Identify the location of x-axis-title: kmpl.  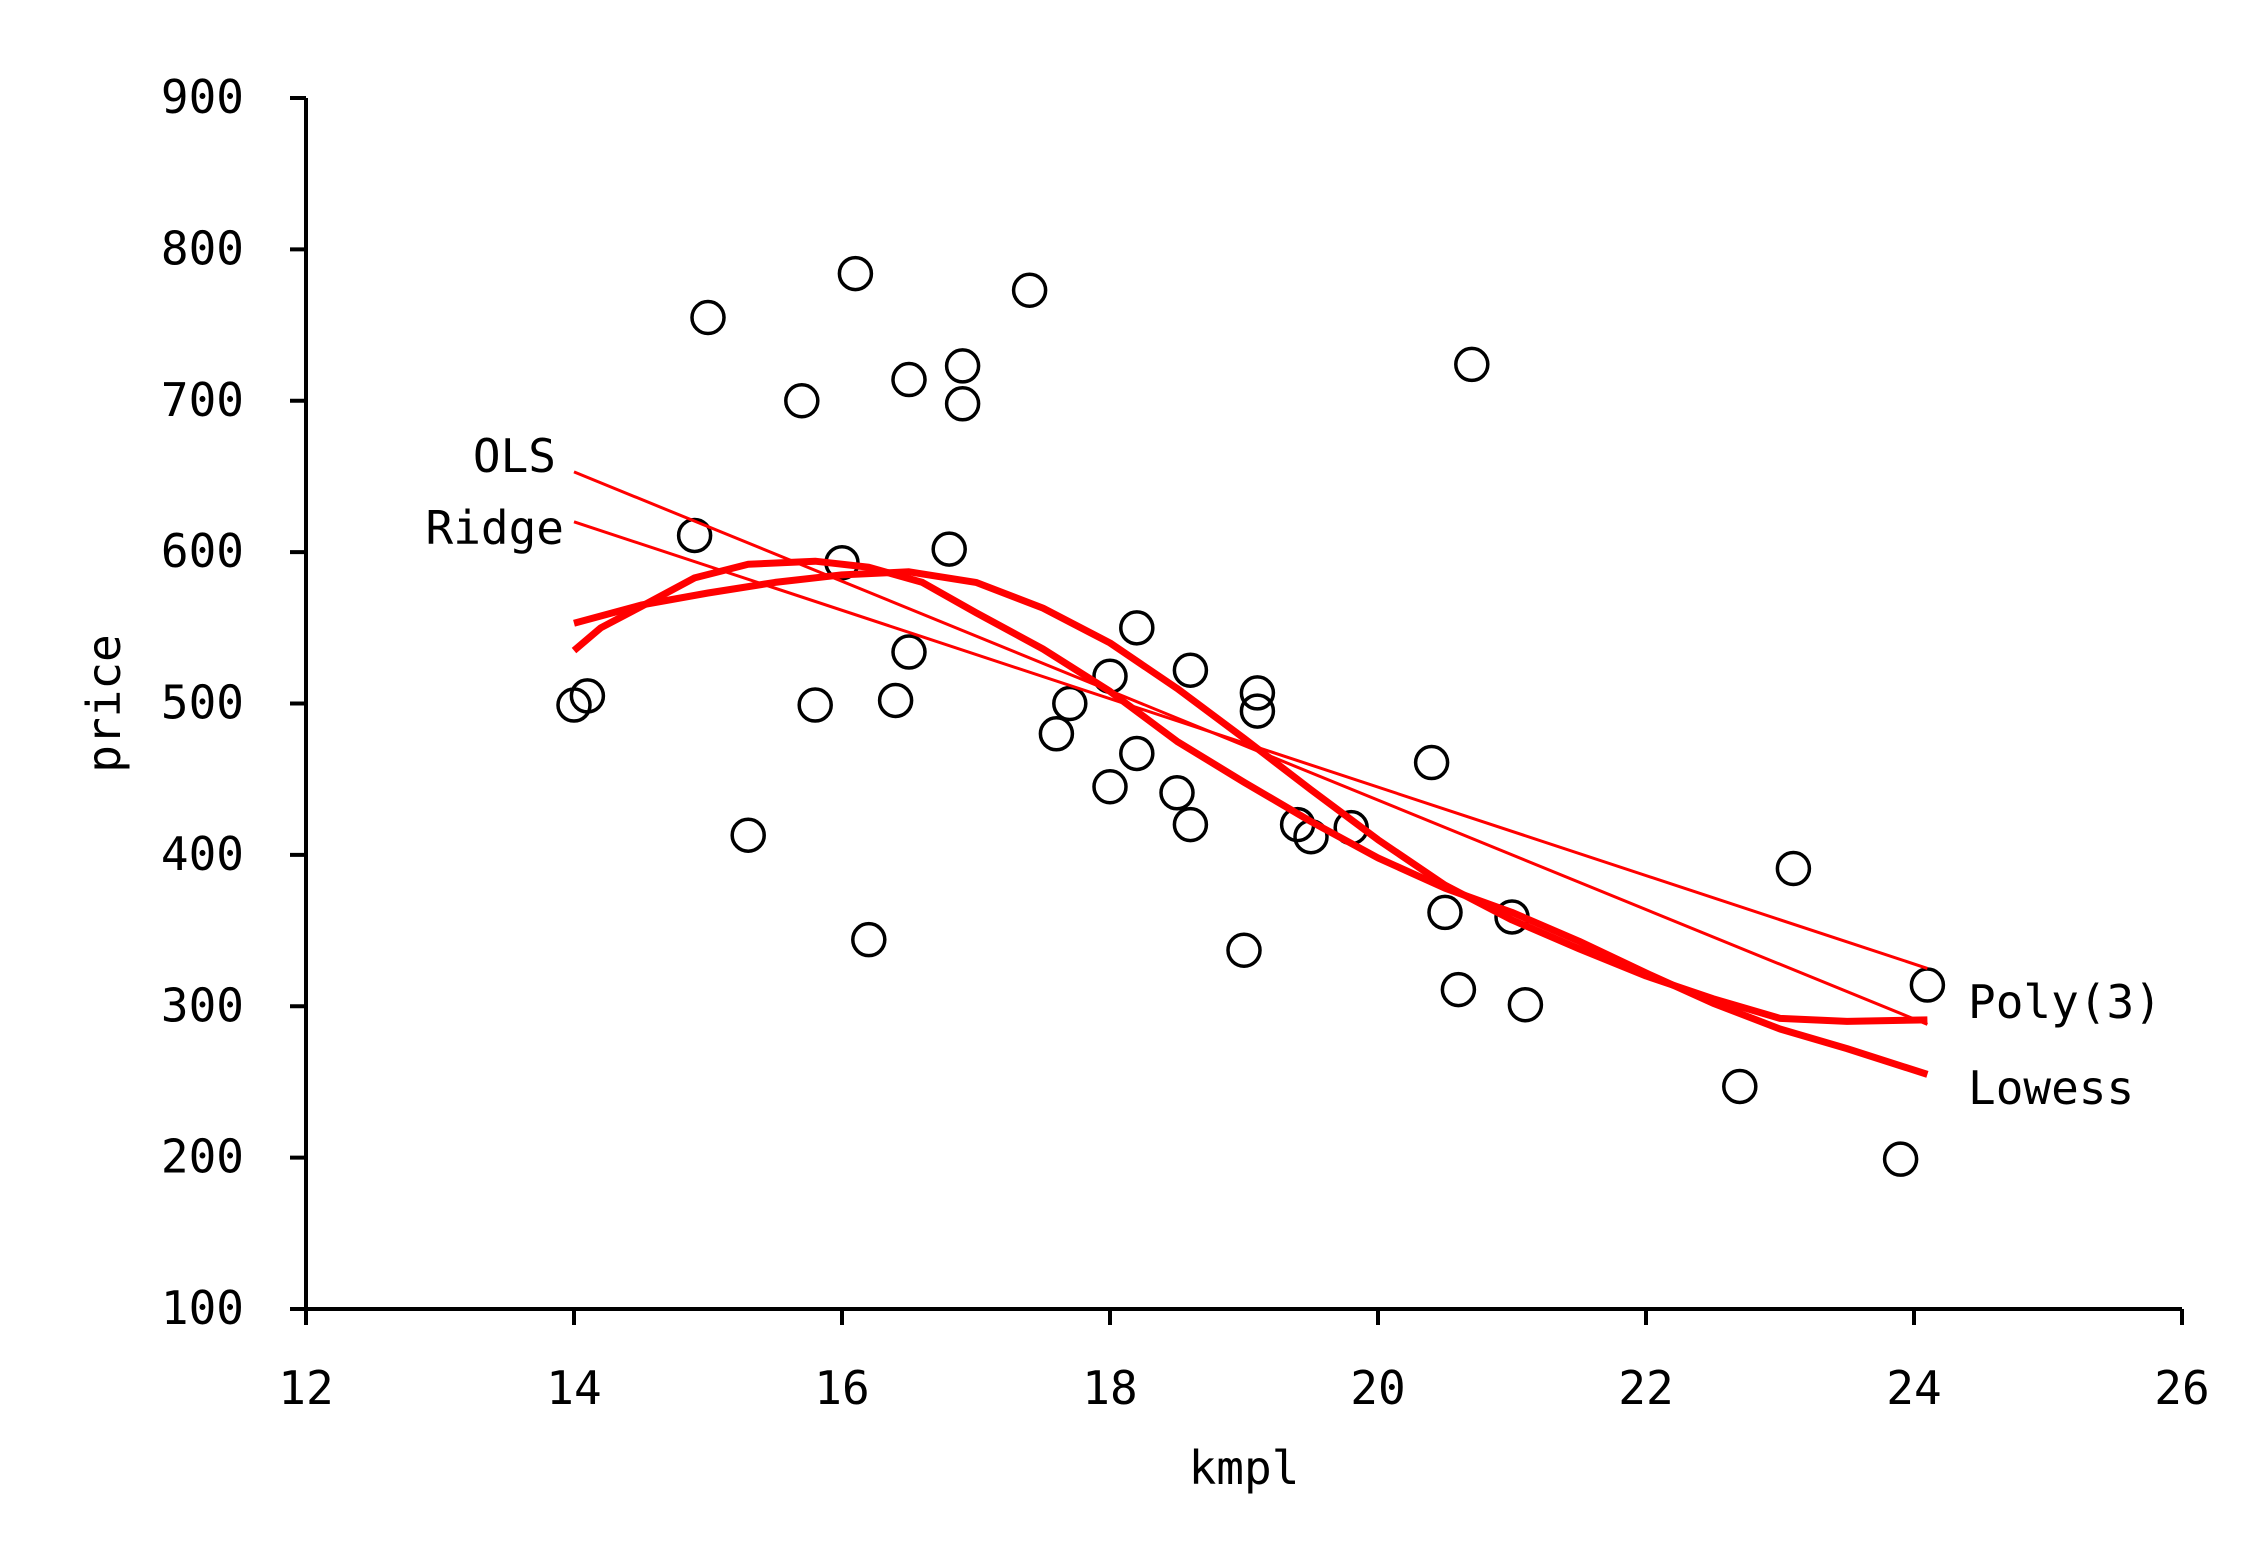
(1244, 1468).